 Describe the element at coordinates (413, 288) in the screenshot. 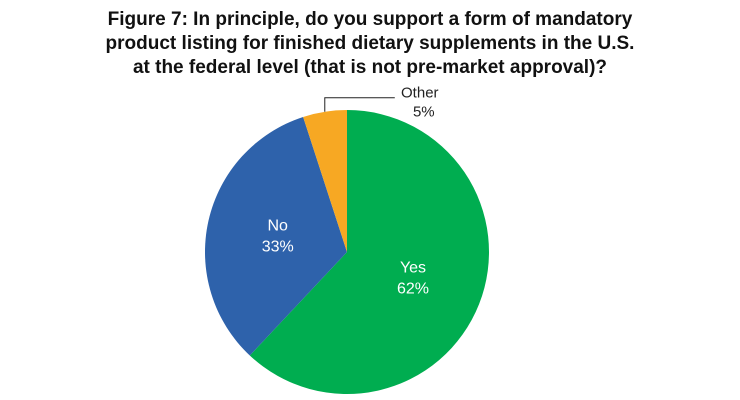

I see `value-label: 62%` at that location.